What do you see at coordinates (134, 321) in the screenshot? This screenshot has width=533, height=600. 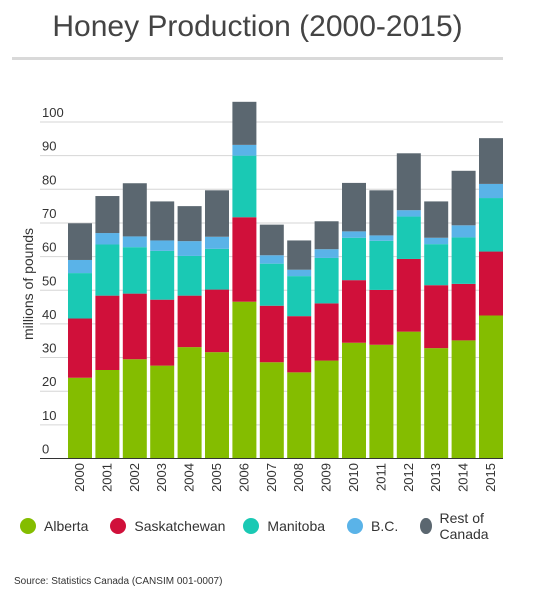 I see `bar-stack-2002` at bounding box center [134, 321].